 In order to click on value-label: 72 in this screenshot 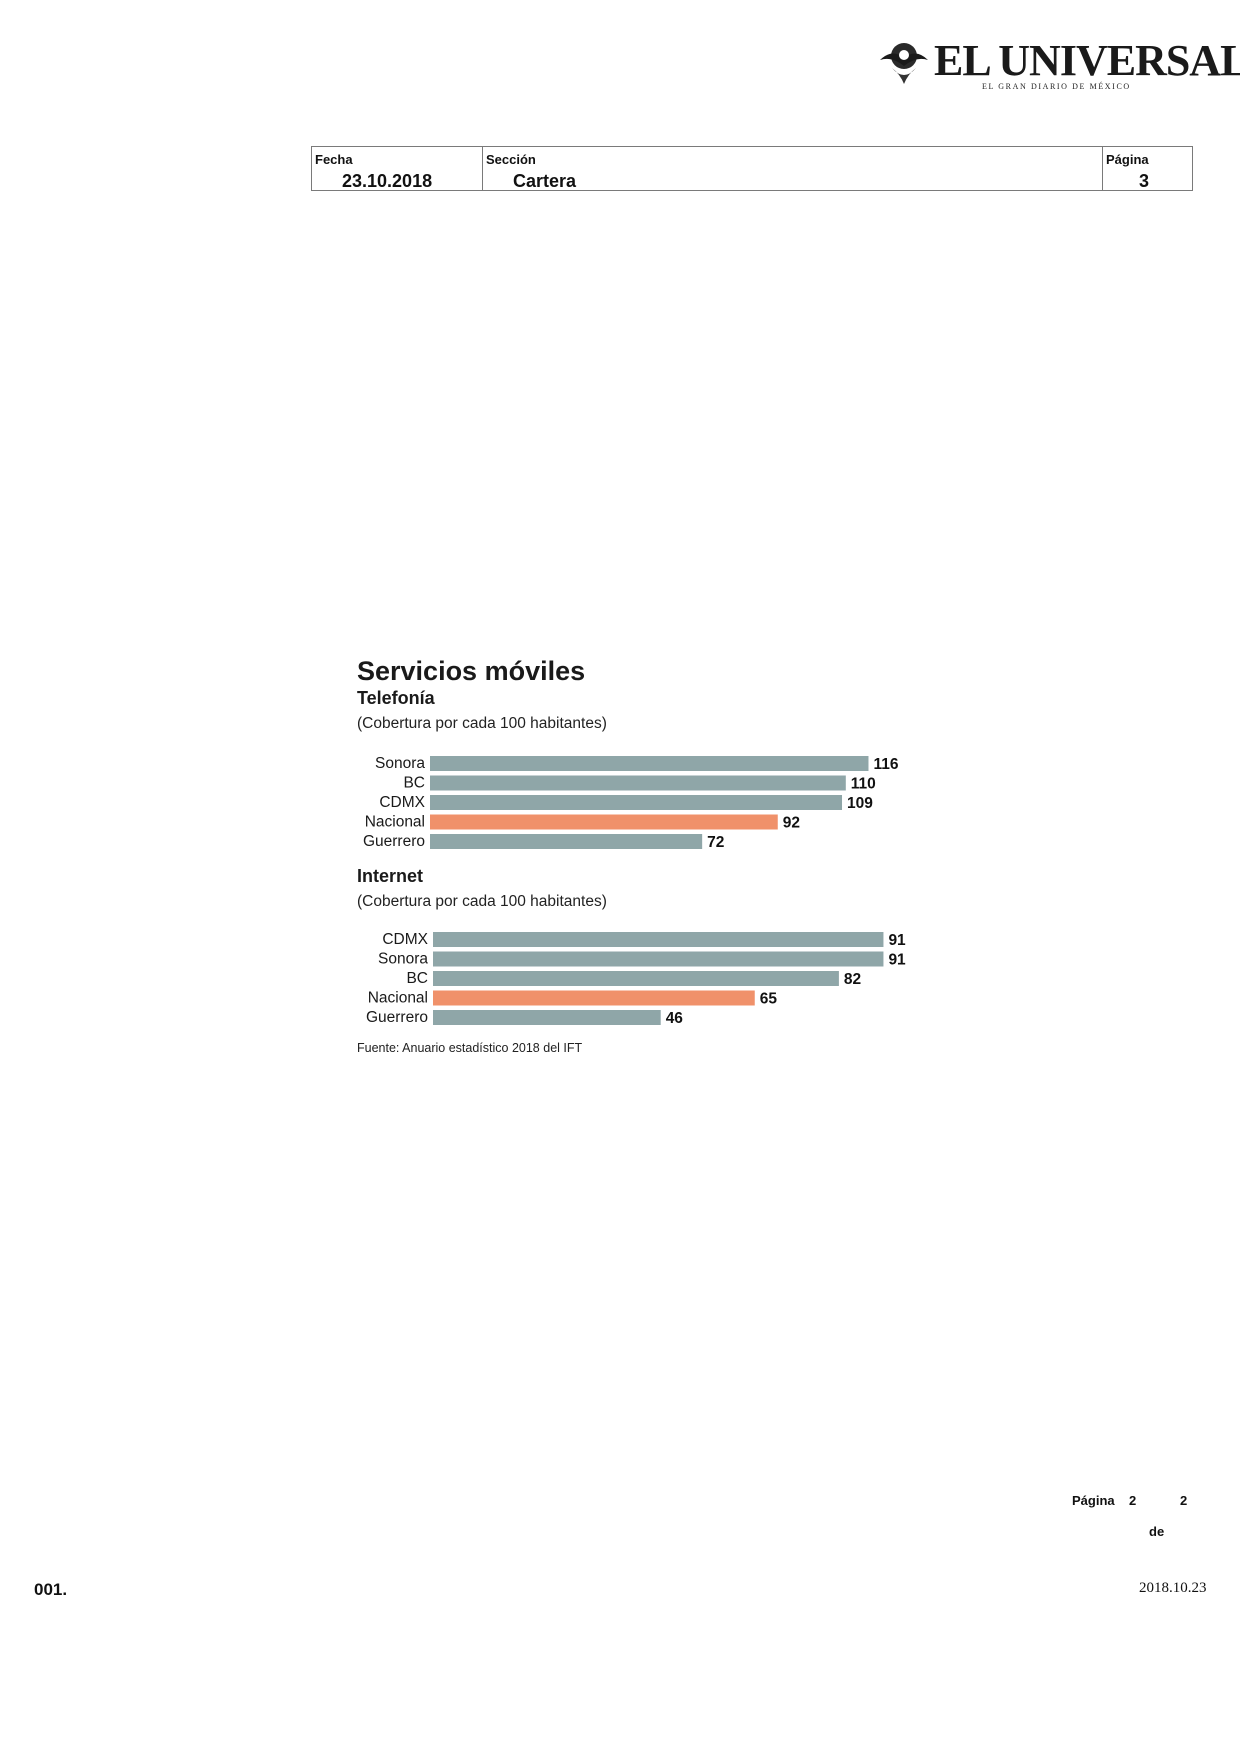, I will do `click(715, 842)`.